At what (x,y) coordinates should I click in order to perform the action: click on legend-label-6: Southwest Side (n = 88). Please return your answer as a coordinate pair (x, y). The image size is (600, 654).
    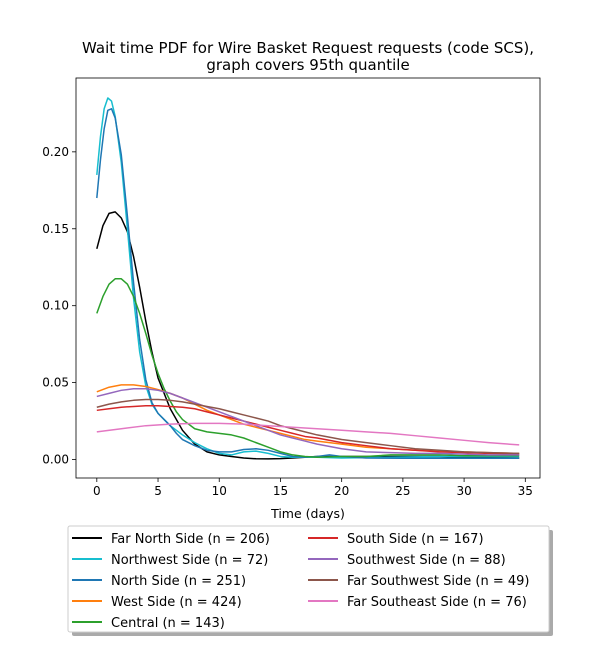
    Looking at the image, I should click on (426, 560).